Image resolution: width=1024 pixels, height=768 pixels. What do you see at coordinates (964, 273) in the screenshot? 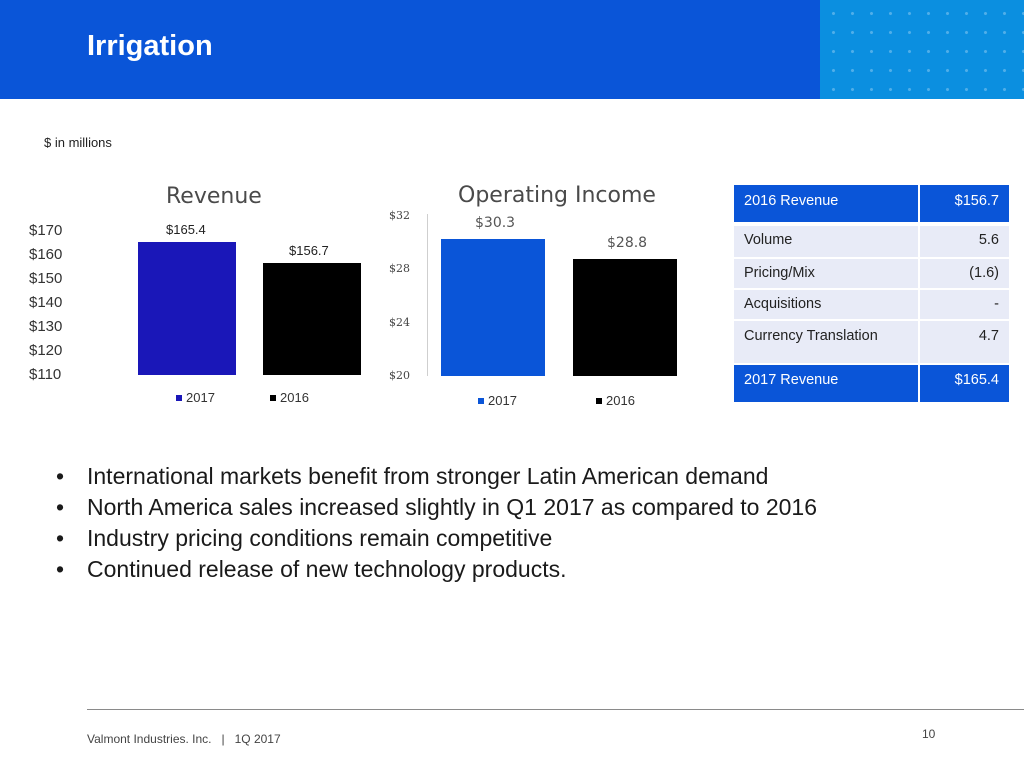
I see `bridge-item-value: (1.6)` at bounding box center [964, 273].